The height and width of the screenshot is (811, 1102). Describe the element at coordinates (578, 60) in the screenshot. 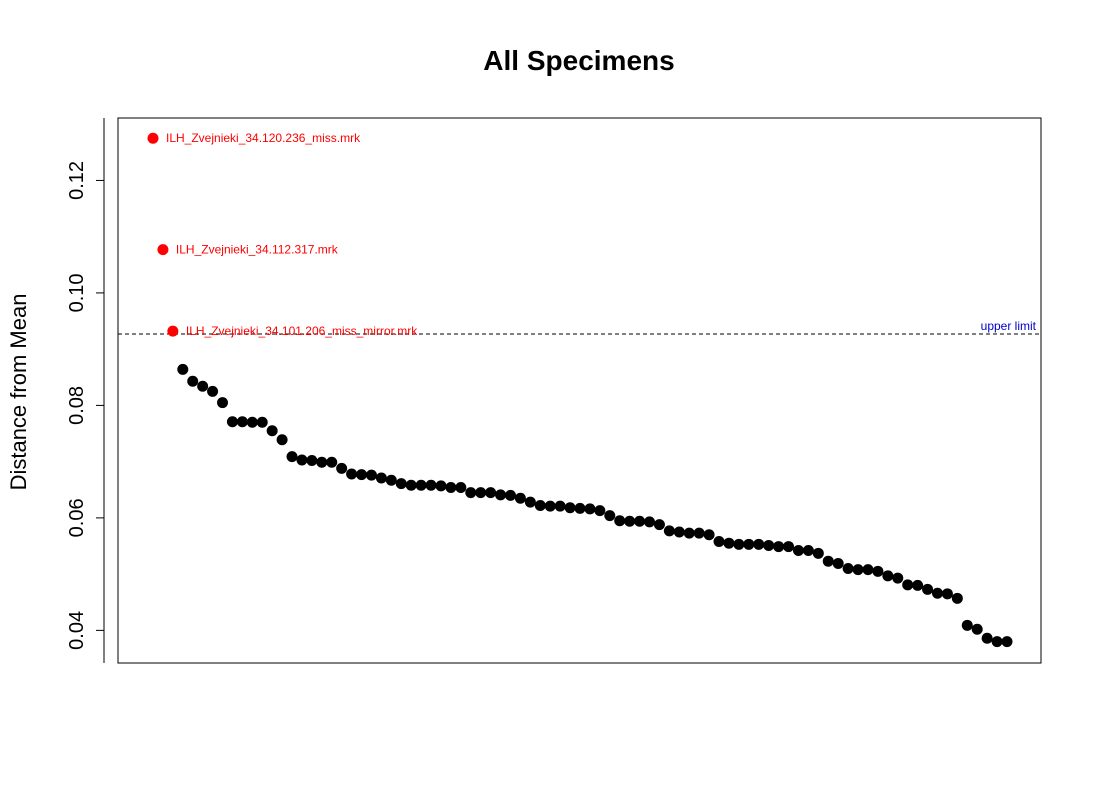

I see `chart-title: All Specimens` at that location.